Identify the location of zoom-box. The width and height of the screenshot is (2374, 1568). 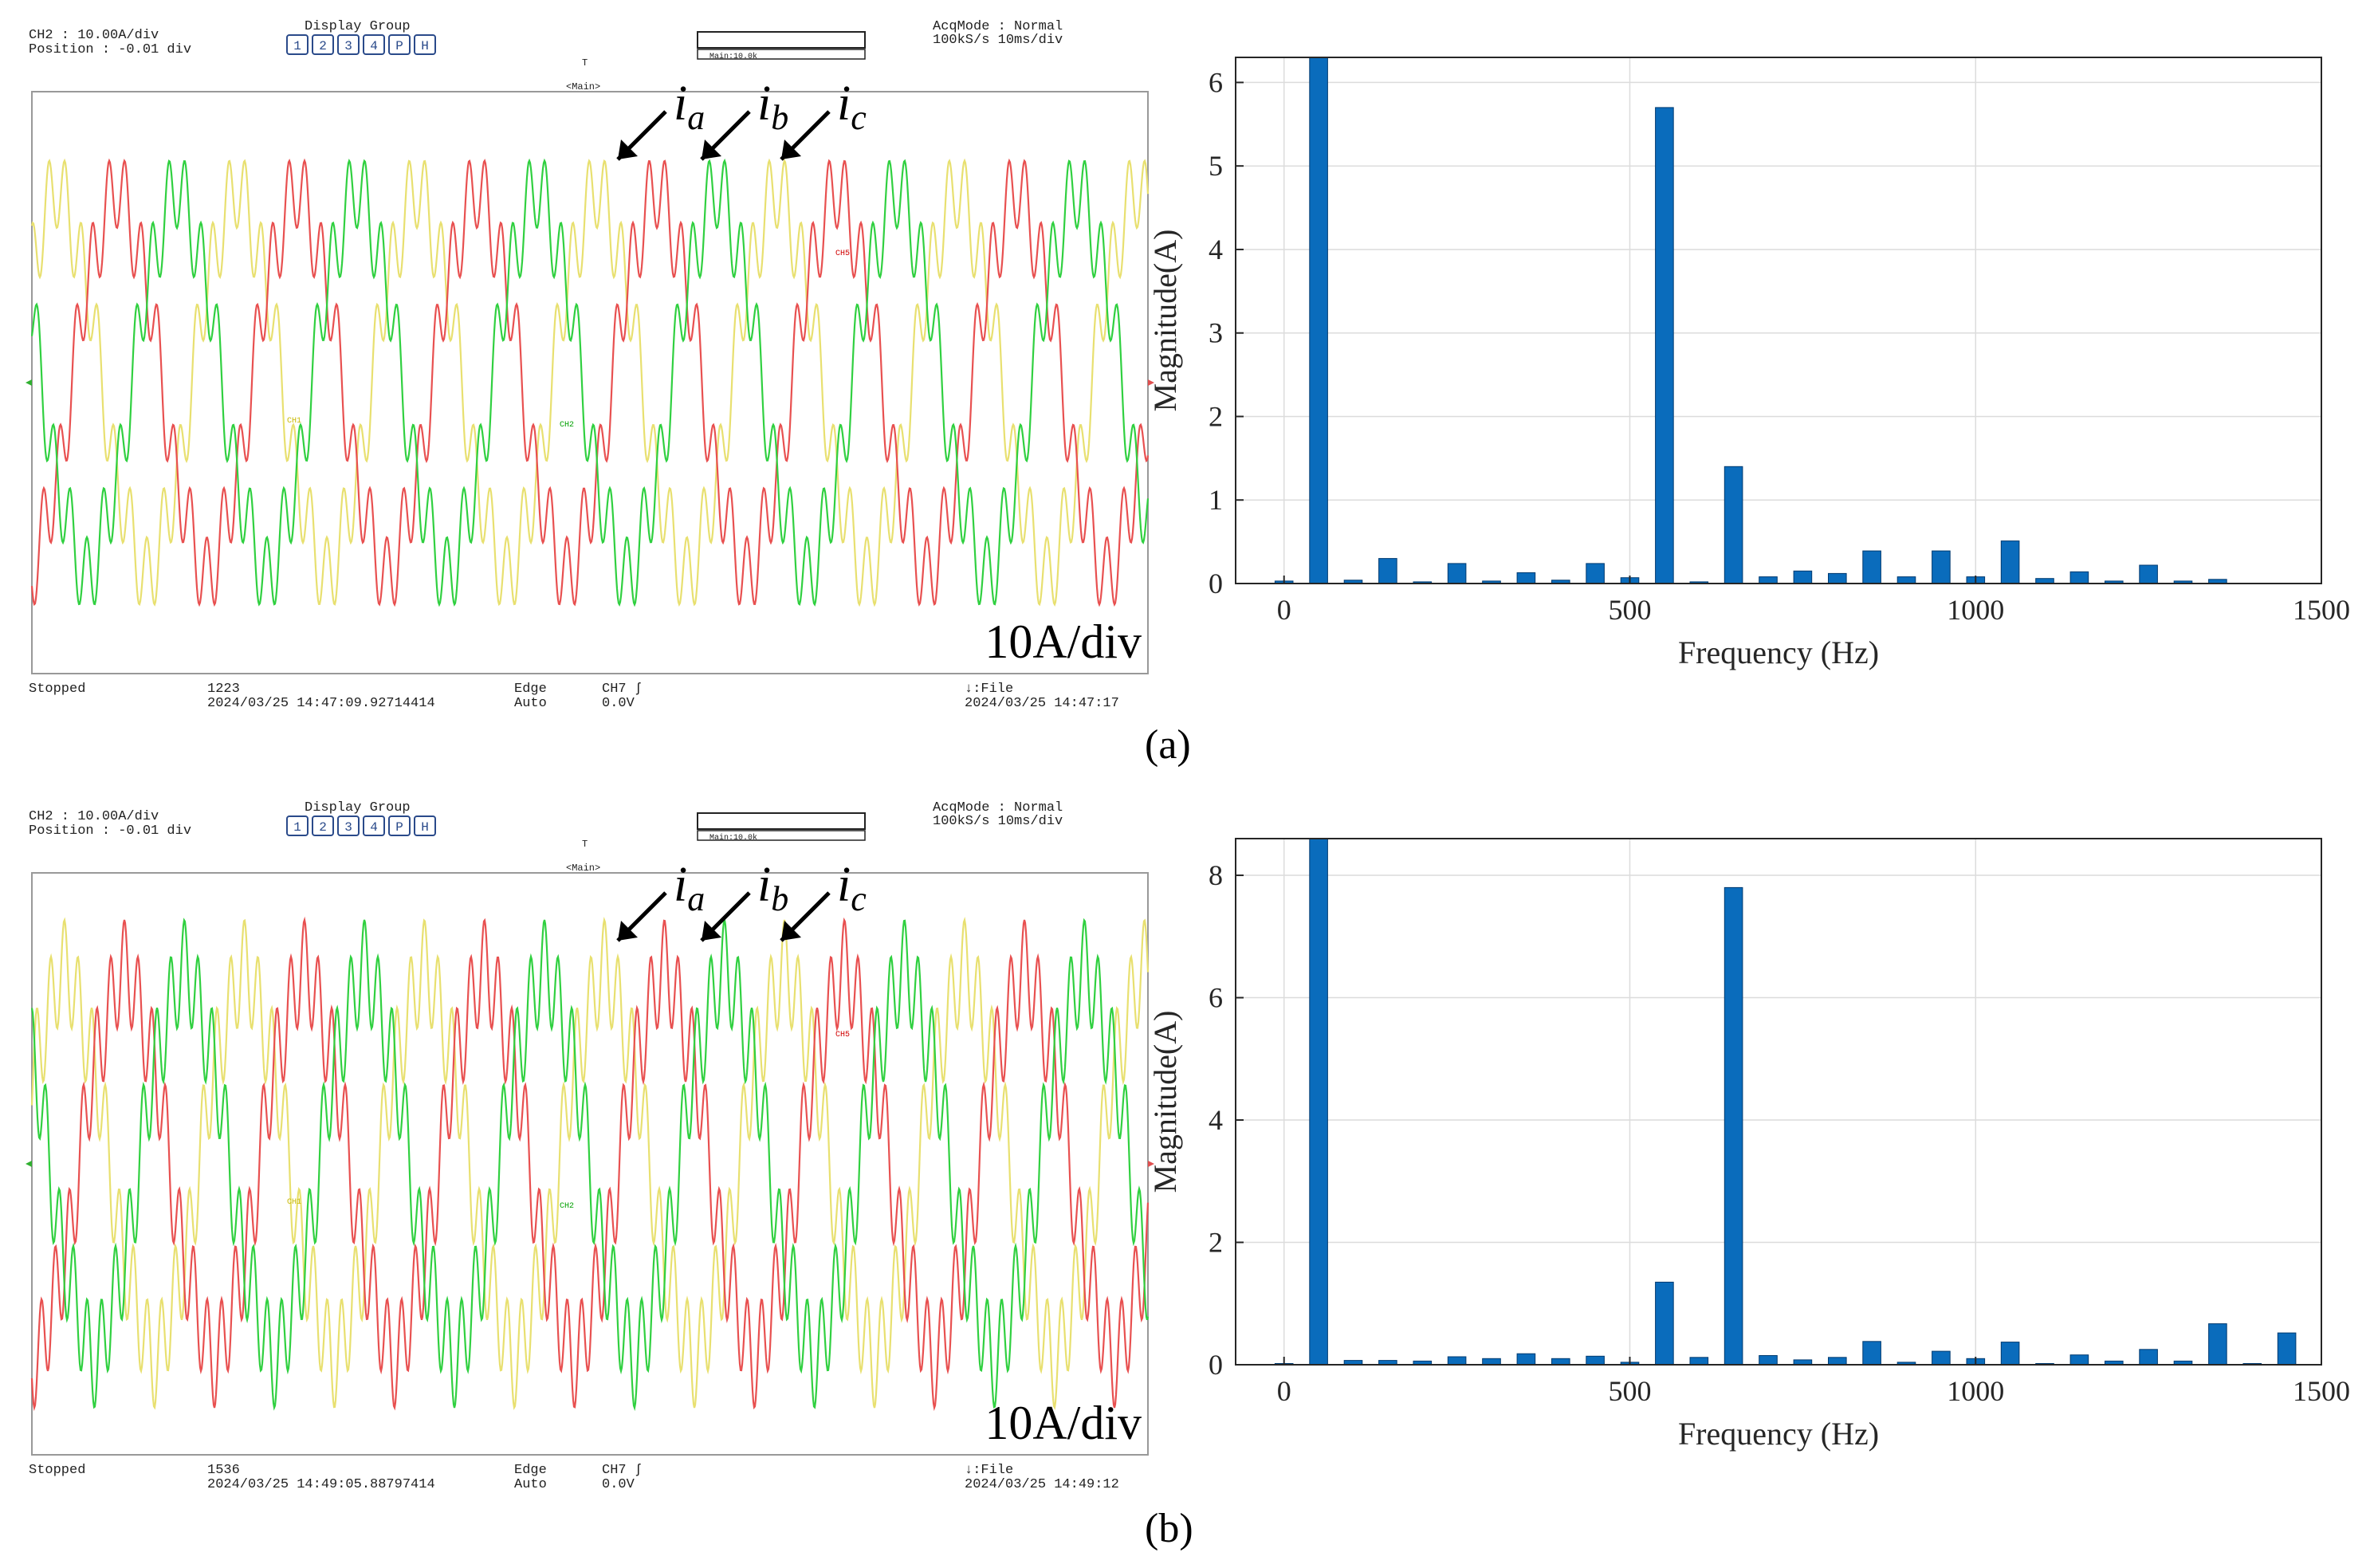
(781, 821).